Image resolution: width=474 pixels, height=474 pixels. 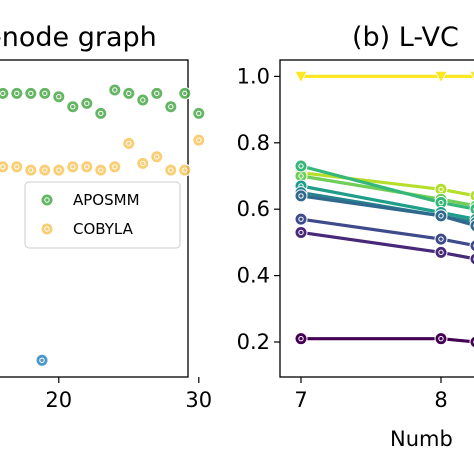 I want to click on left-legend: APOSMM COBYLA, so click(x=102, y=215).